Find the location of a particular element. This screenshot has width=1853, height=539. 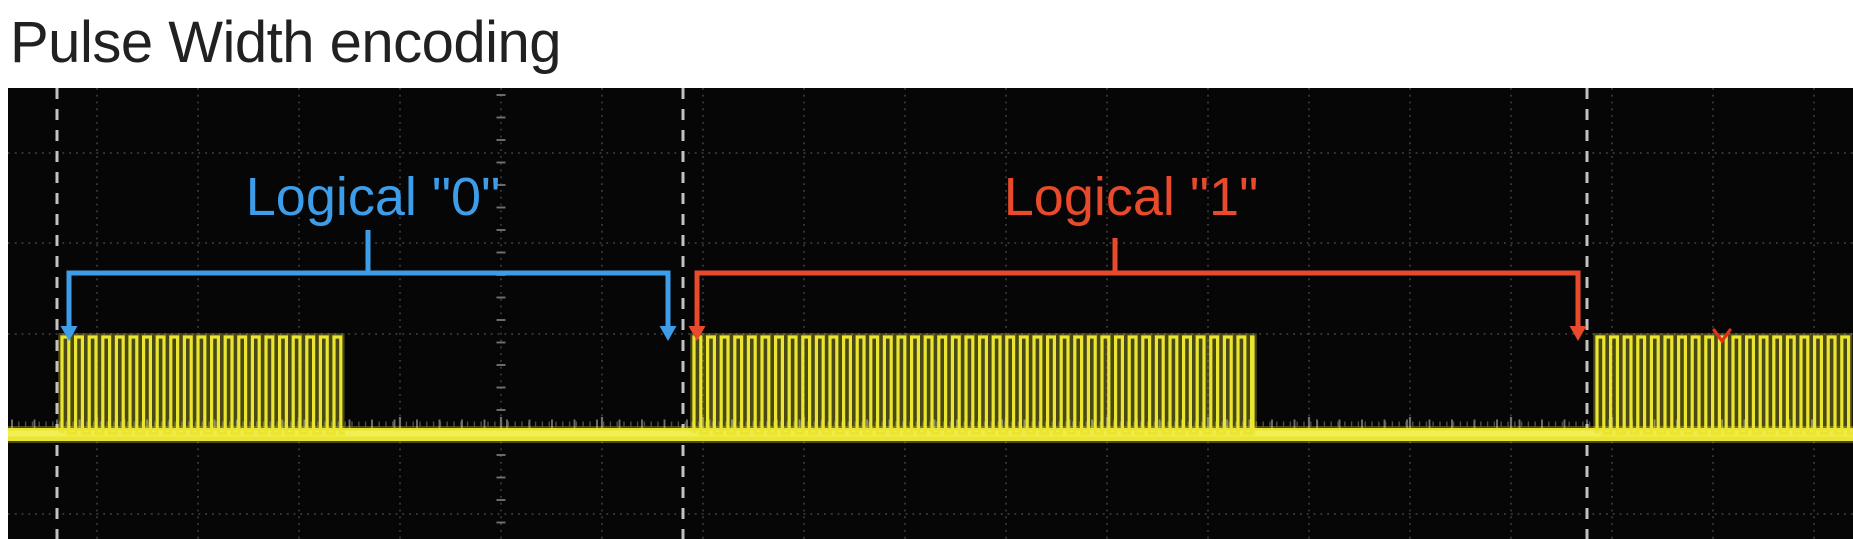

logical-1-label: Logical "1" is located at coordinates (1131, 197).